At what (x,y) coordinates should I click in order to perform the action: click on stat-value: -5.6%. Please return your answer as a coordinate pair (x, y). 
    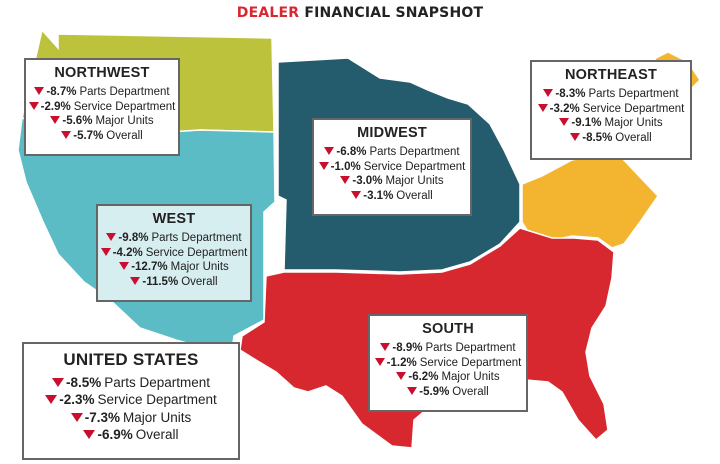
    Looking at the image, I should click on (77, 121).